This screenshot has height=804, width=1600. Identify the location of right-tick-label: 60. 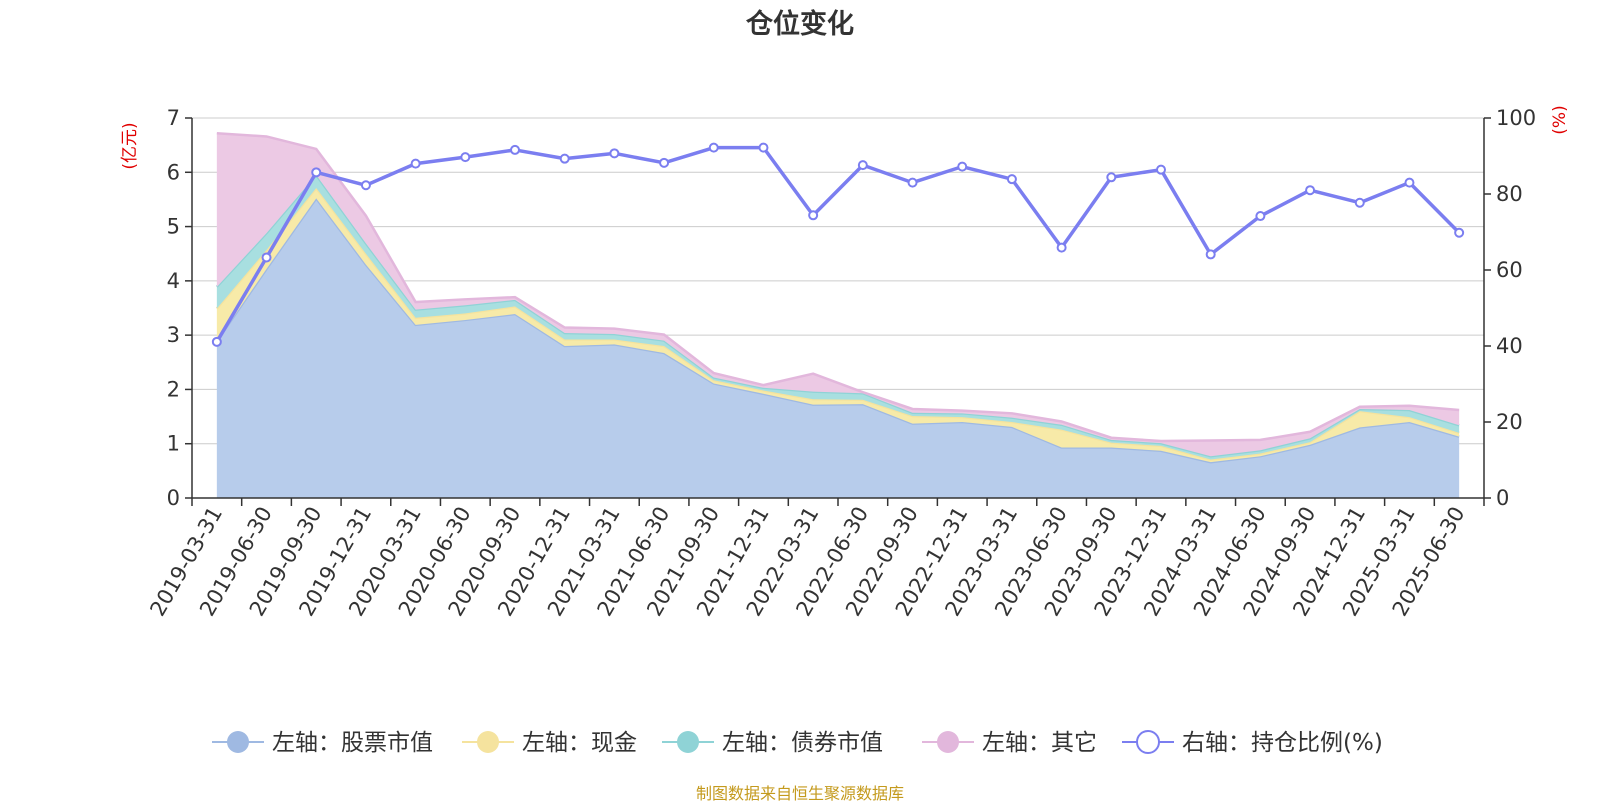
(1509, 270).